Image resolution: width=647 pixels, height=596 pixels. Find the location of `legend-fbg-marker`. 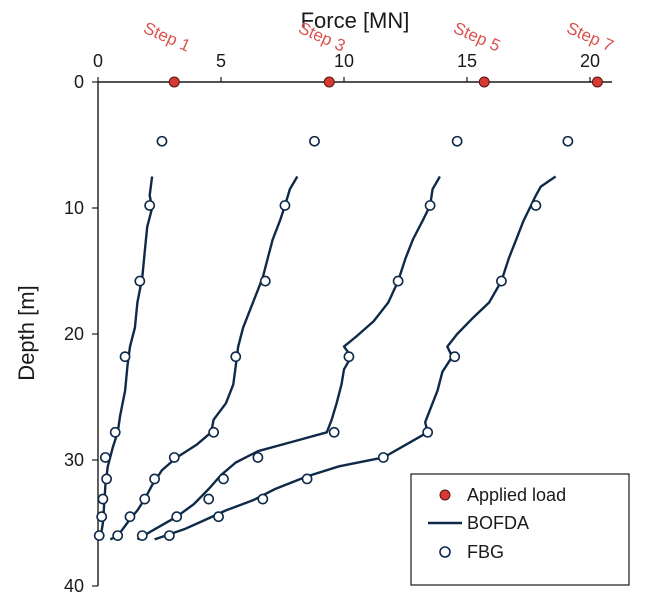

legend-fbg-marker is located at coordinates (445, 552).